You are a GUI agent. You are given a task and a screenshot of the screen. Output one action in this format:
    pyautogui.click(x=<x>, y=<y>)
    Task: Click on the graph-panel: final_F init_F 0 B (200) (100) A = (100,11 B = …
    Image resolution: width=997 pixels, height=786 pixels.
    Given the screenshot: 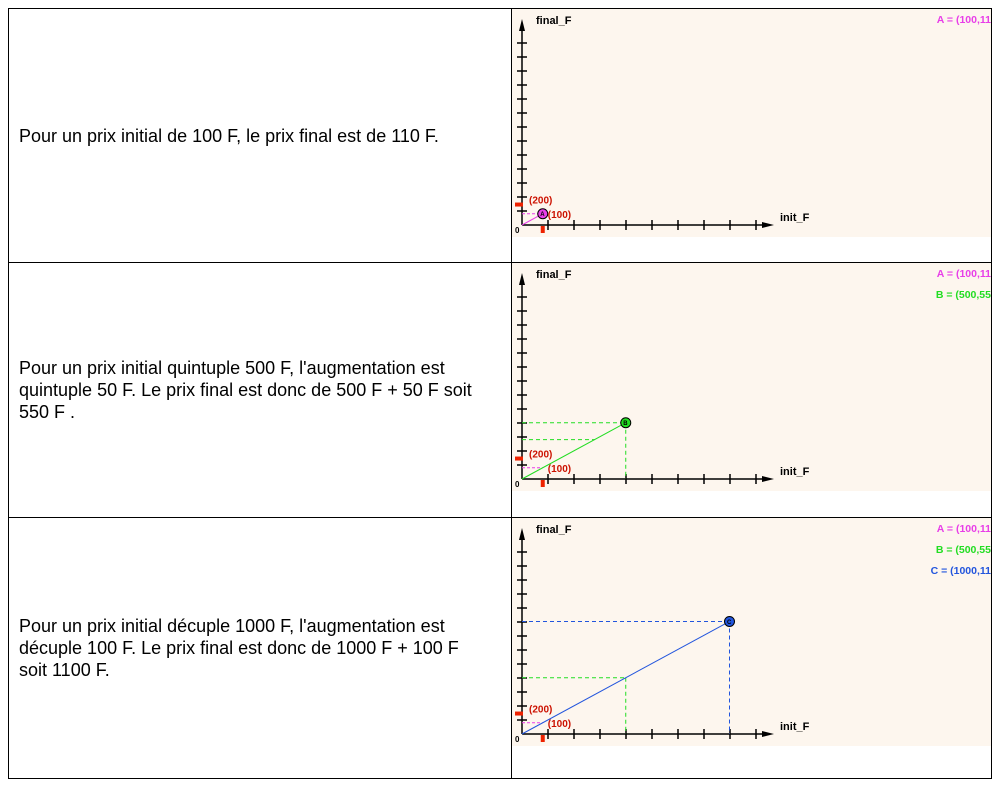 What is the action you would take?
    pyautogui.click(x=751, y=377)
    